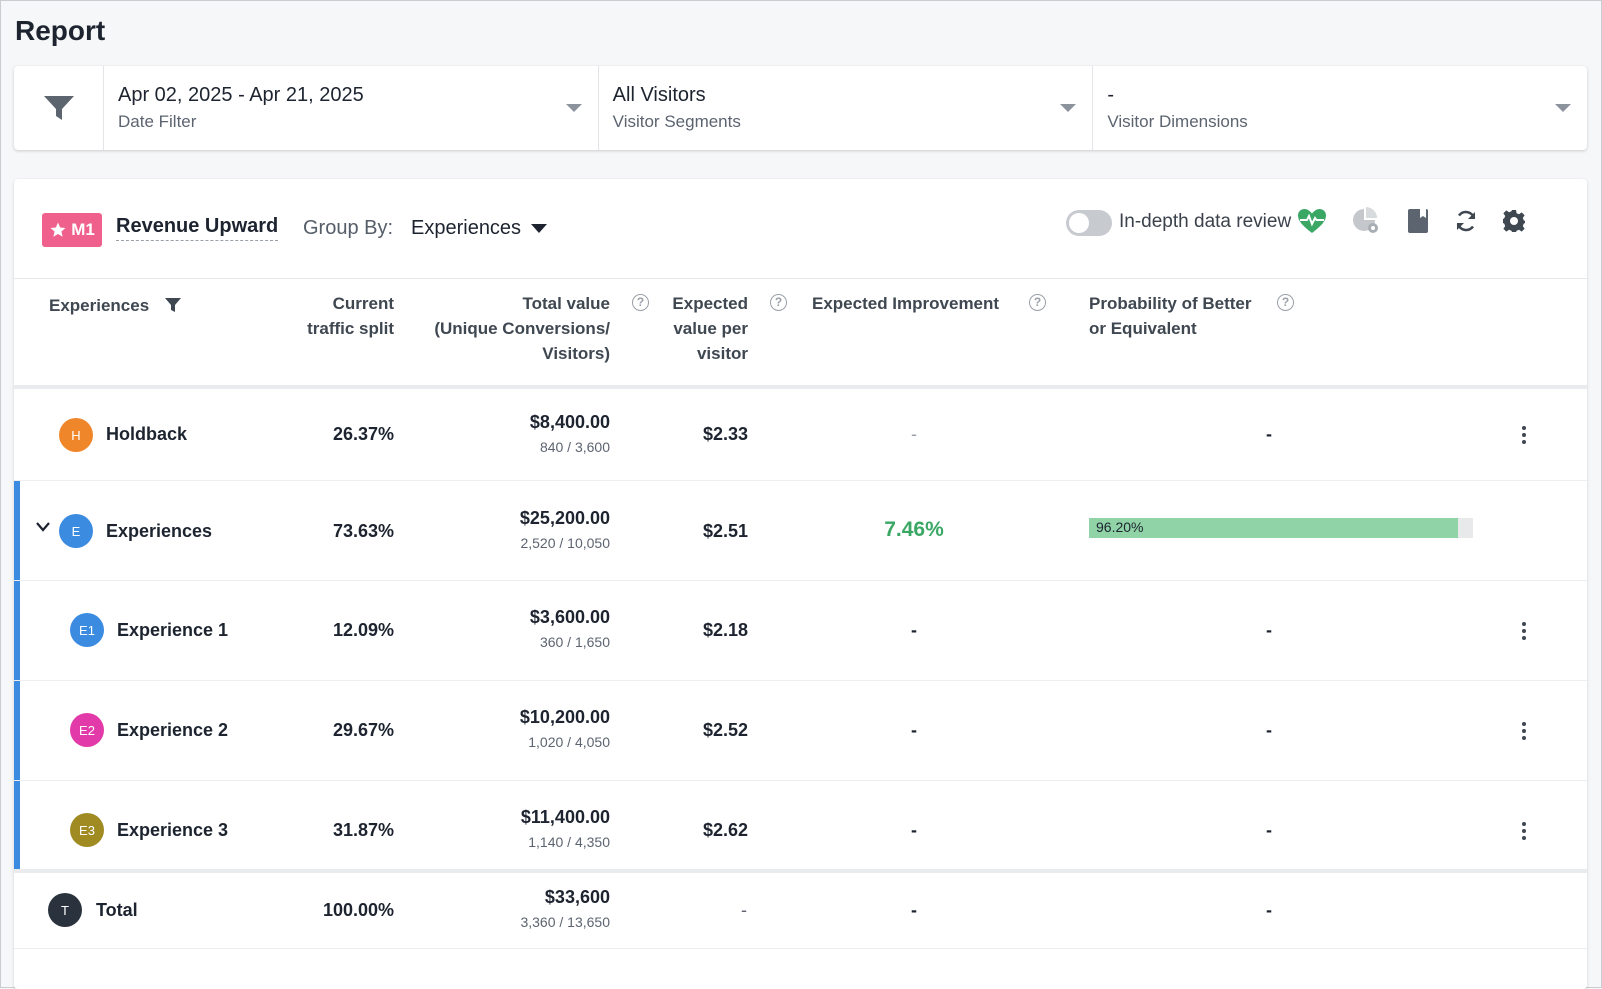 This screenshot has height=989, width=1602. What do you see at coordinates (725, 531) in the screenshot?
I see `expected-value: $2.51` at bounding box center [725, 531].